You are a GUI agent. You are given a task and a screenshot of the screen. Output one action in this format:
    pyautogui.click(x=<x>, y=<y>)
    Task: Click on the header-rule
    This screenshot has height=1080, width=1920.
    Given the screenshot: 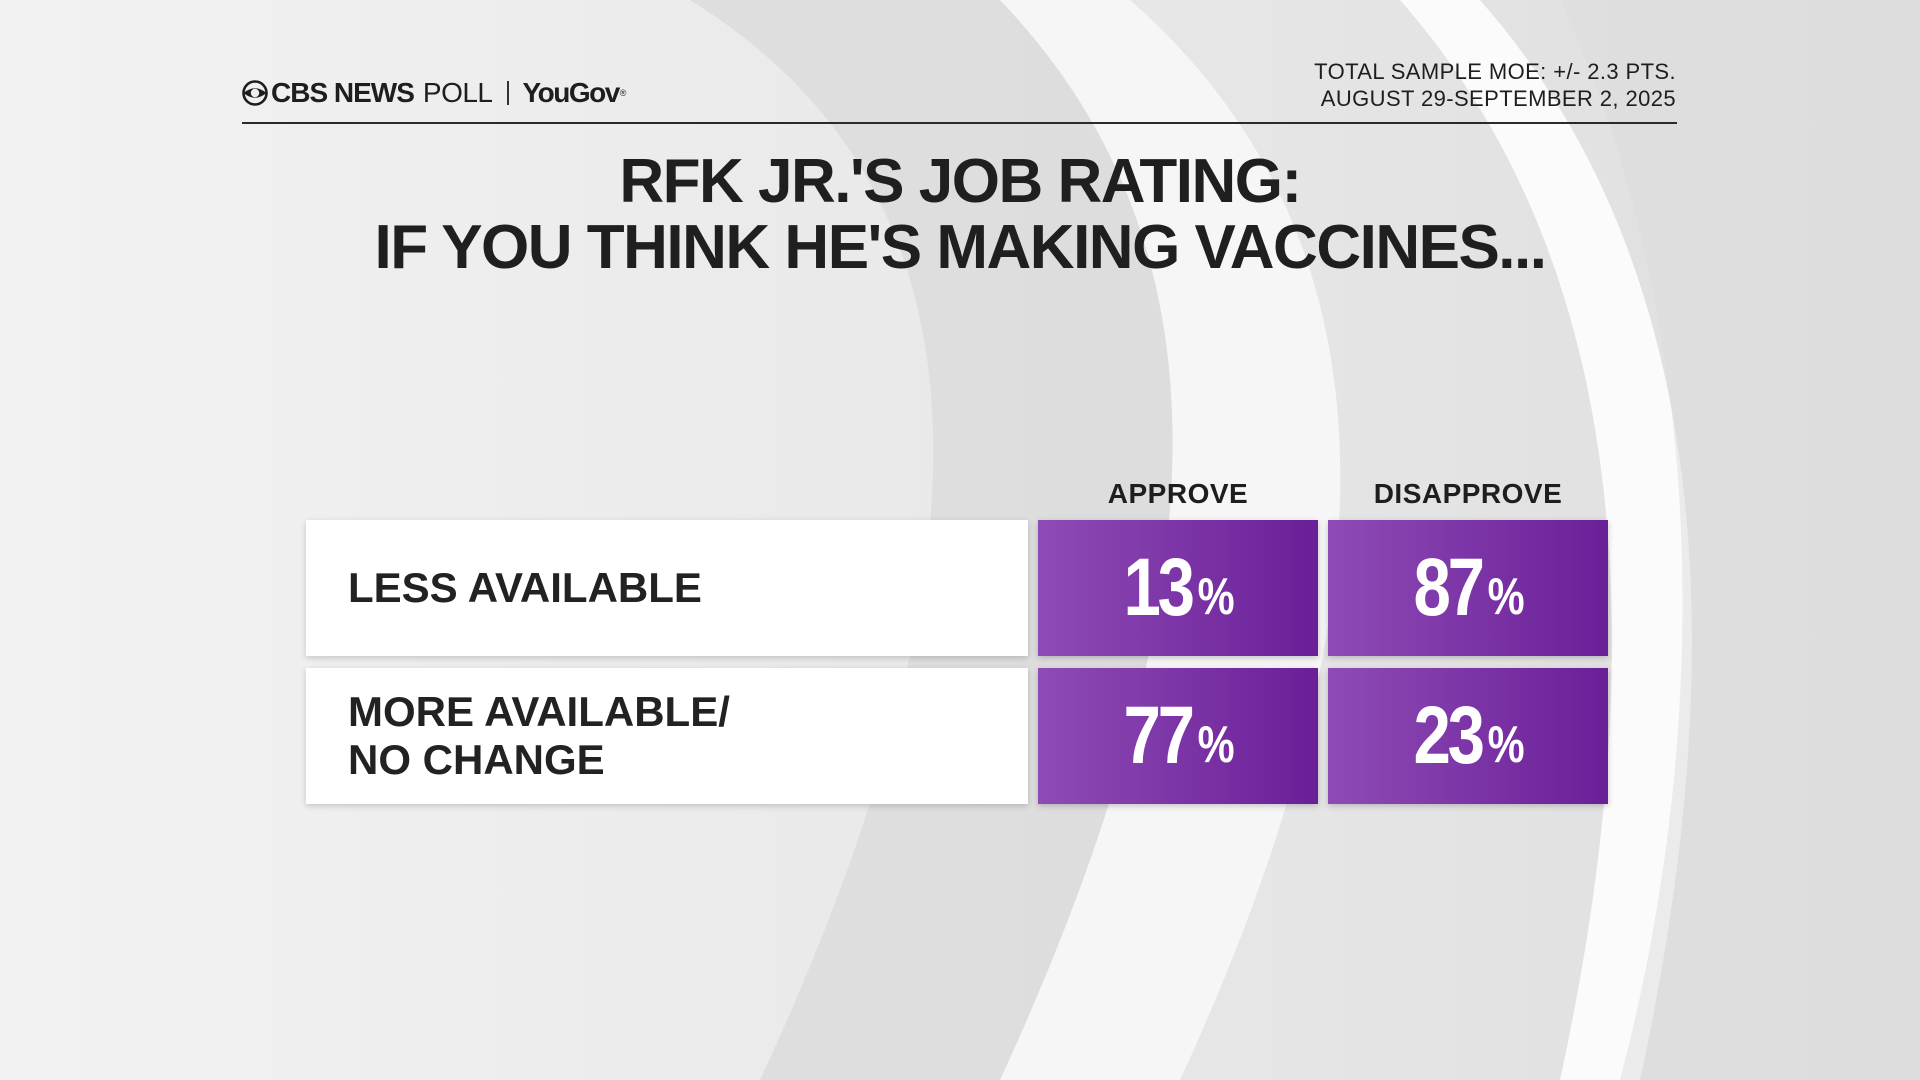 What is the action you would take?
    pyautogui.click(x=959, y=123)
    